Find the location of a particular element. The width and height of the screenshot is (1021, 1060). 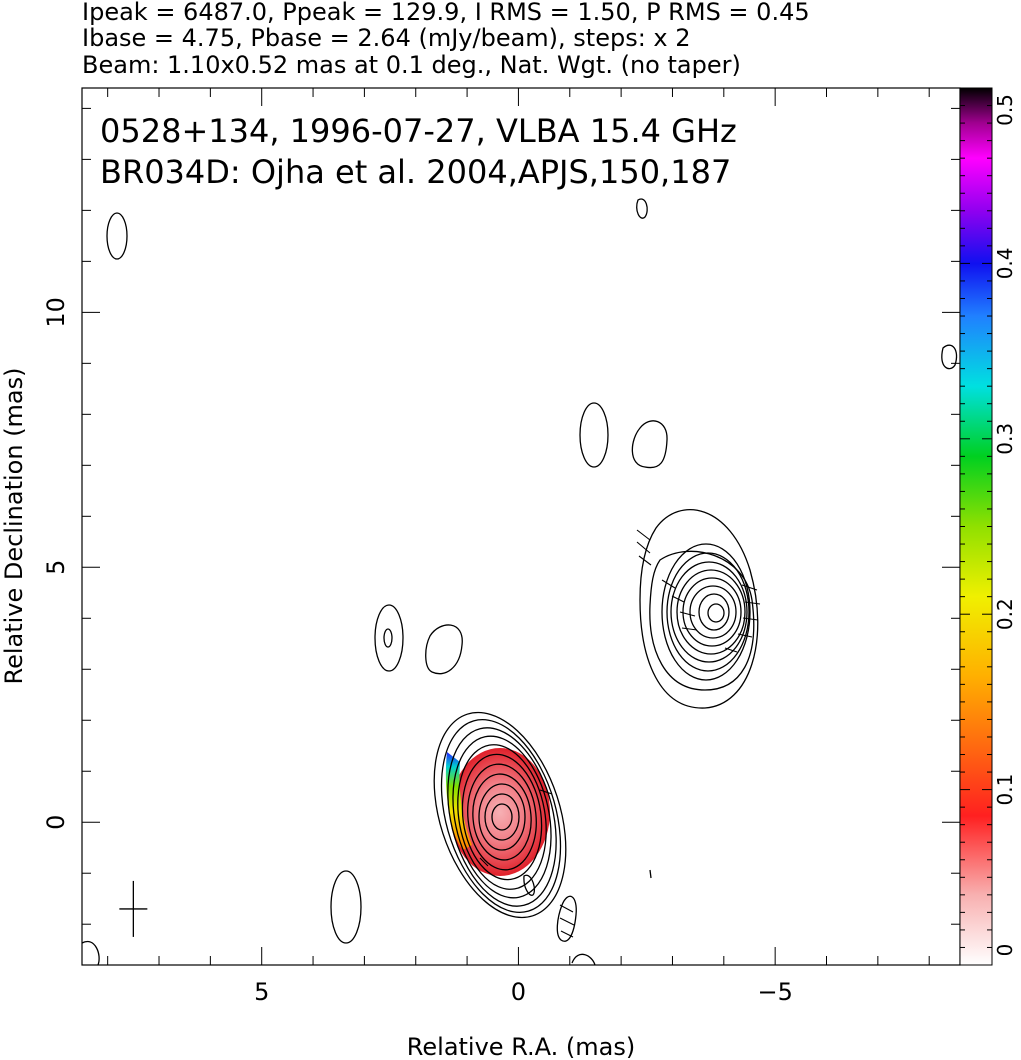

colorbar-tick-label: 0.3 is located at coordinates (1005, 439).